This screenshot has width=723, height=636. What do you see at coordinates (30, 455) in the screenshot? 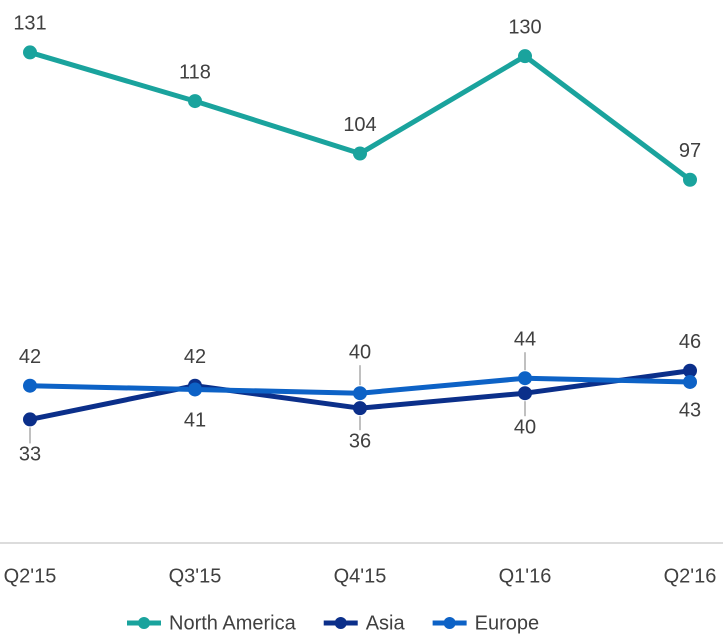
I see `data-label: 33` at bounding box center [30, 455].